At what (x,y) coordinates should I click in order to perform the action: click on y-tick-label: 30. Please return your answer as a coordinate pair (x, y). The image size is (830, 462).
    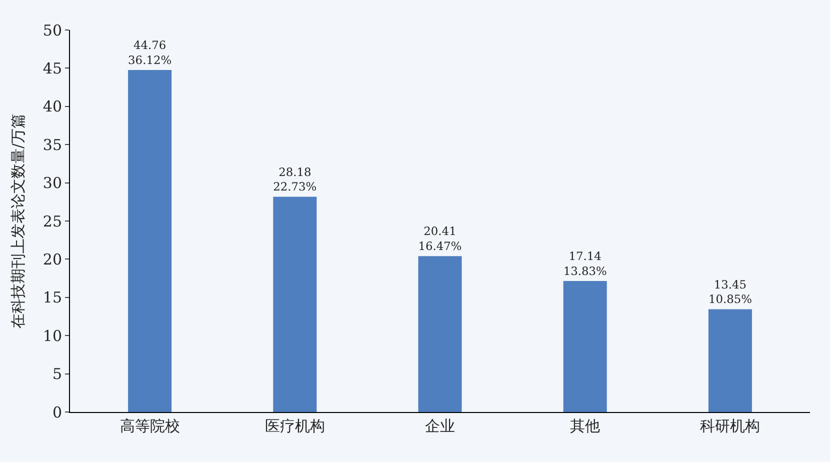
    Looking at the image, I should click on (52, 183).